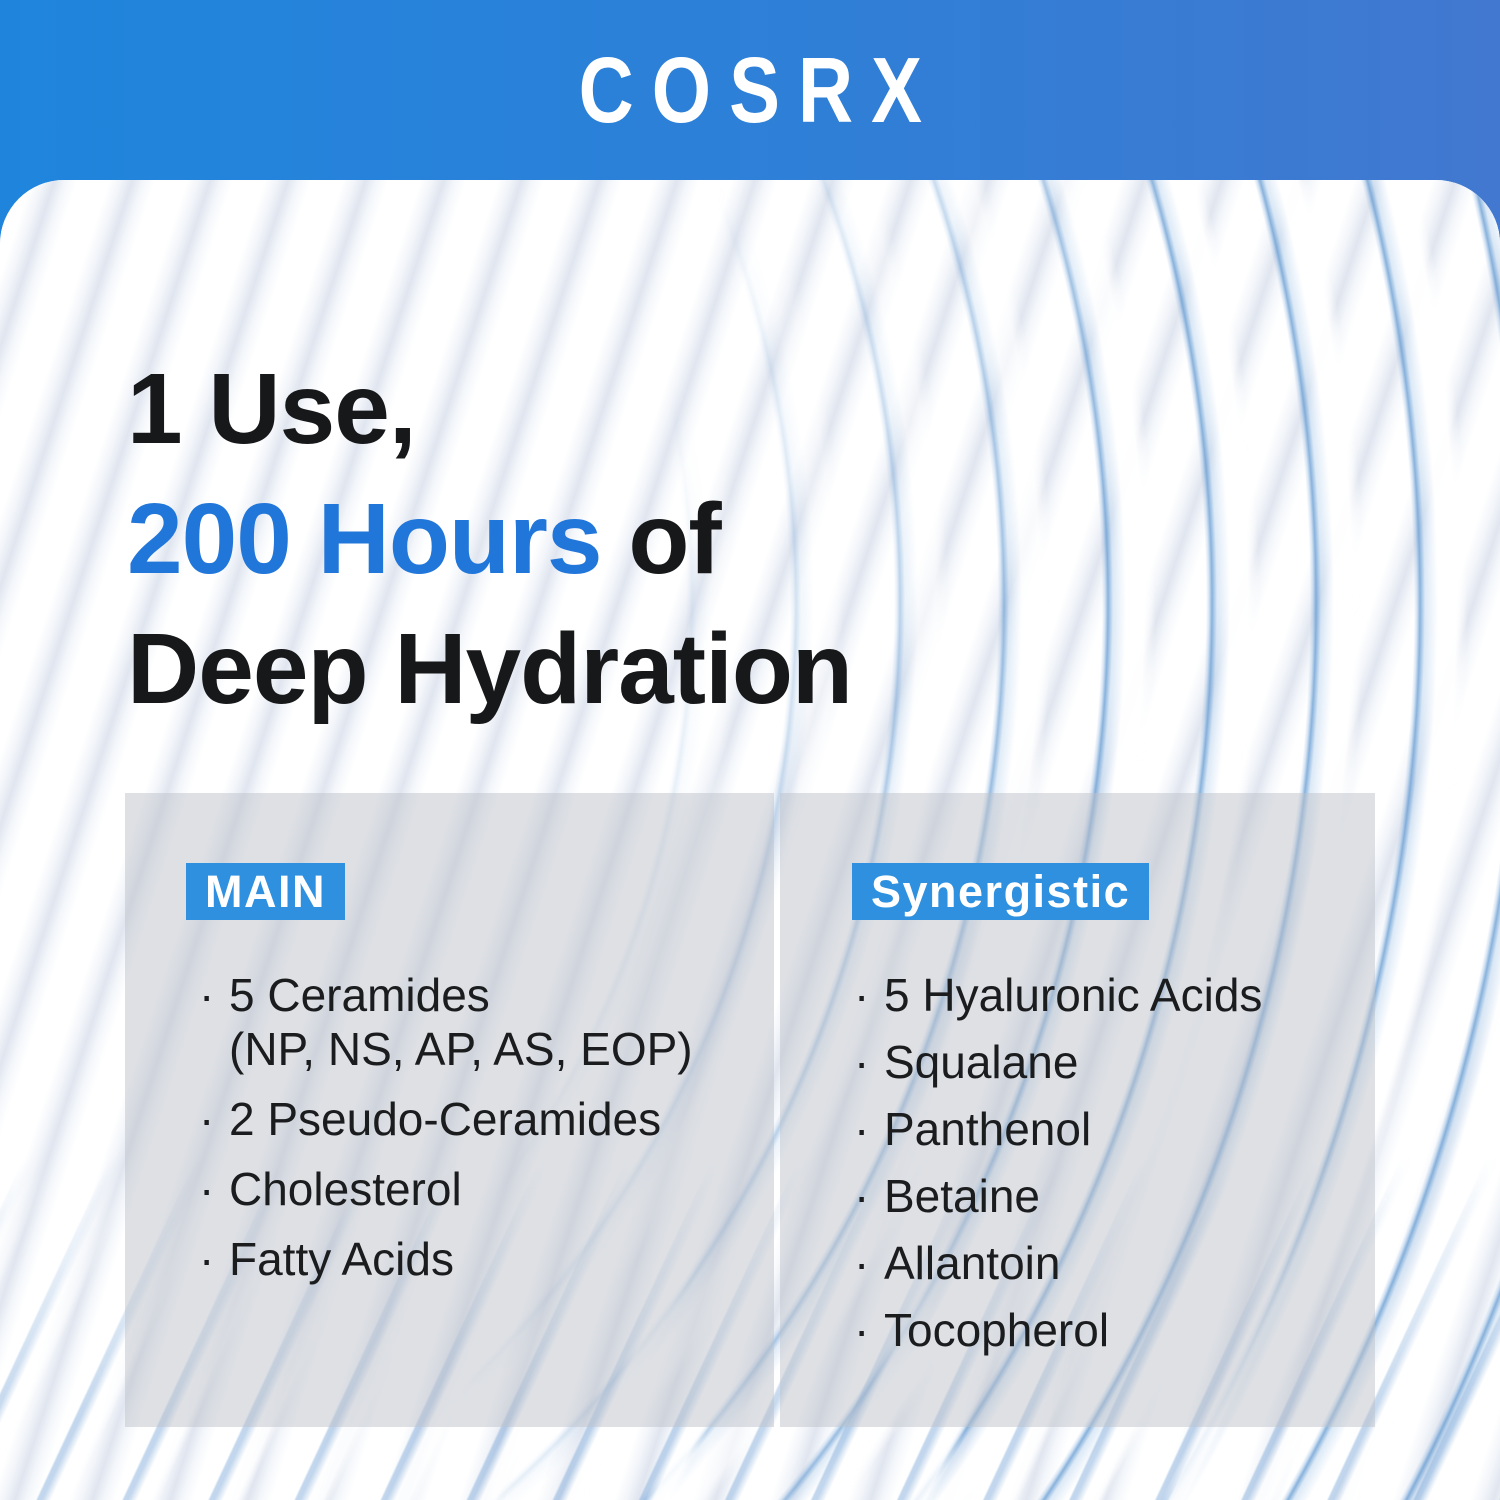 This screenshot has width=1500, height=1500. Describe the element at coordinates (1001, 891) in the screenshot. I see `synergistic-badge: Synergistic` at that location.